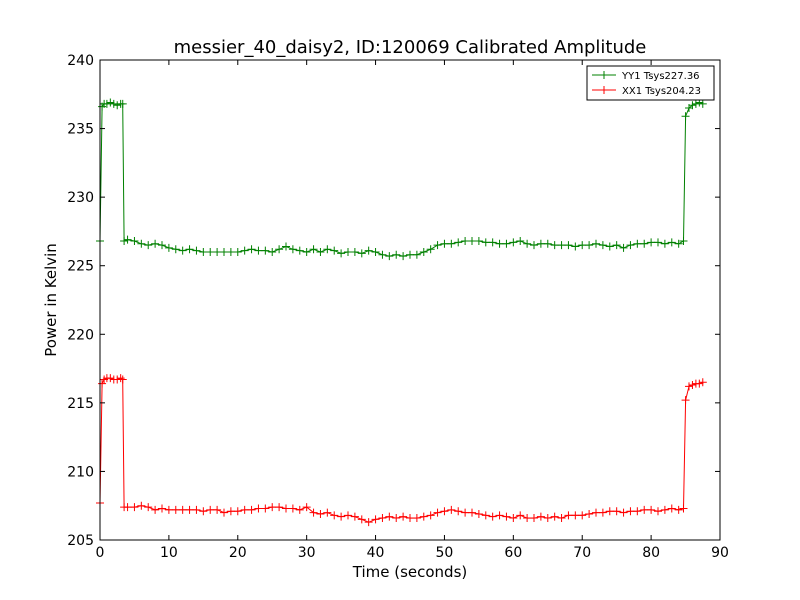 This screenshot has height=600, width=800. What do you see at coordinates (80, 404) in the screenshot?
I see `y-tick-label: 215` at bounding box center [80, 404].